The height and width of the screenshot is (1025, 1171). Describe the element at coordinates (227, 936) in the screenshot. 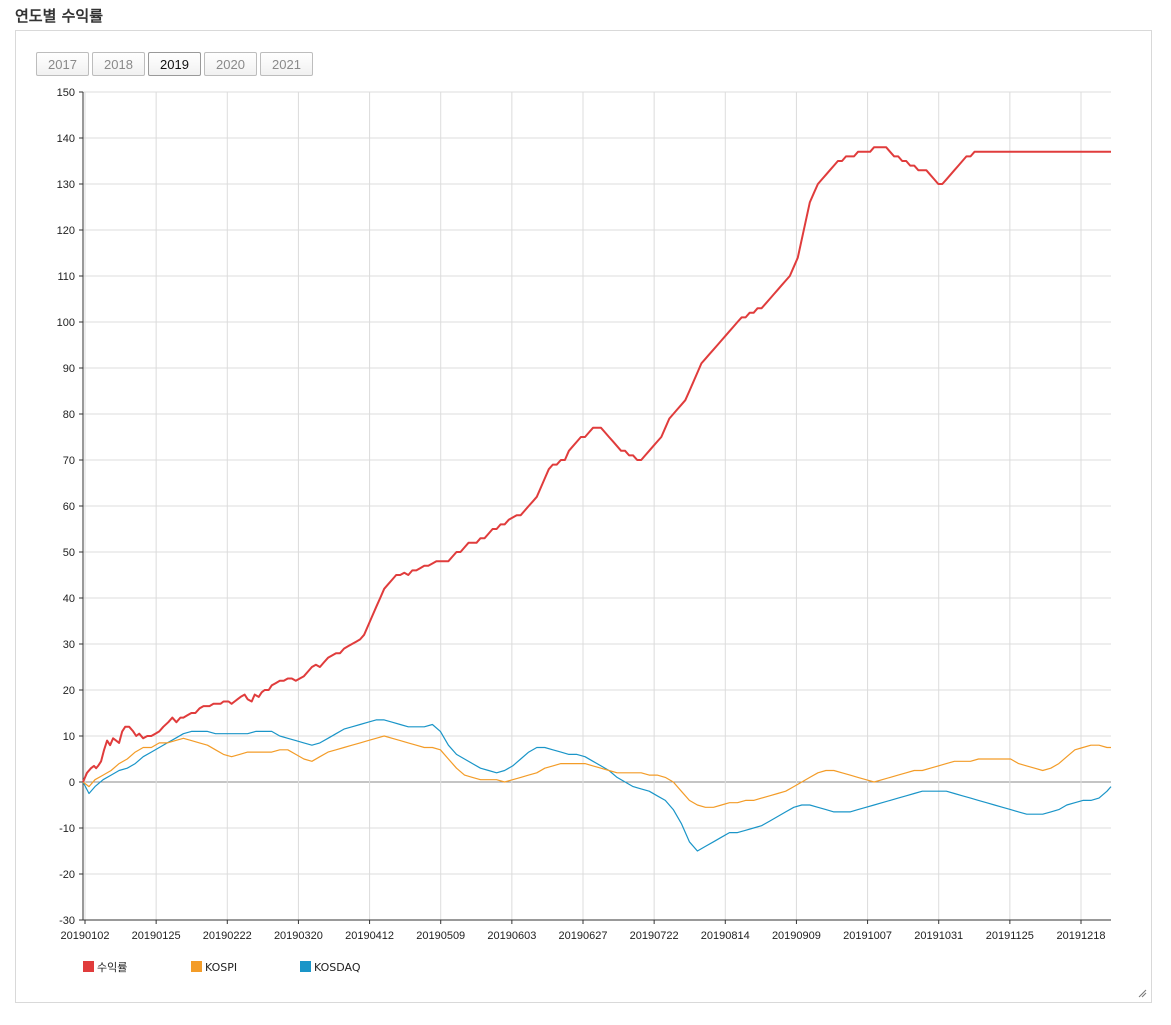

I see `x-tick-label: 20190222` at that location.